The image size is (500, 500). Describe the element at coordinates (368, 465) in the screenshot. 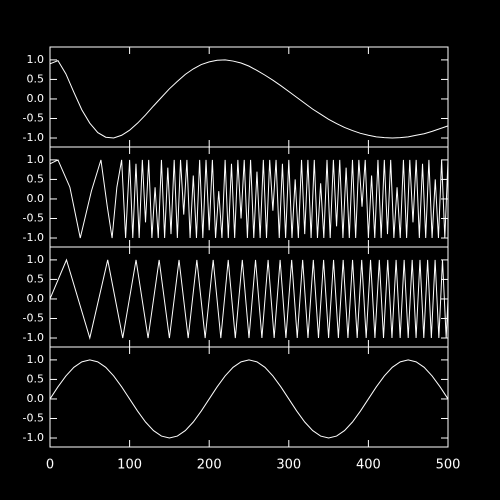

I see `x-tick-label: 400` at that location.